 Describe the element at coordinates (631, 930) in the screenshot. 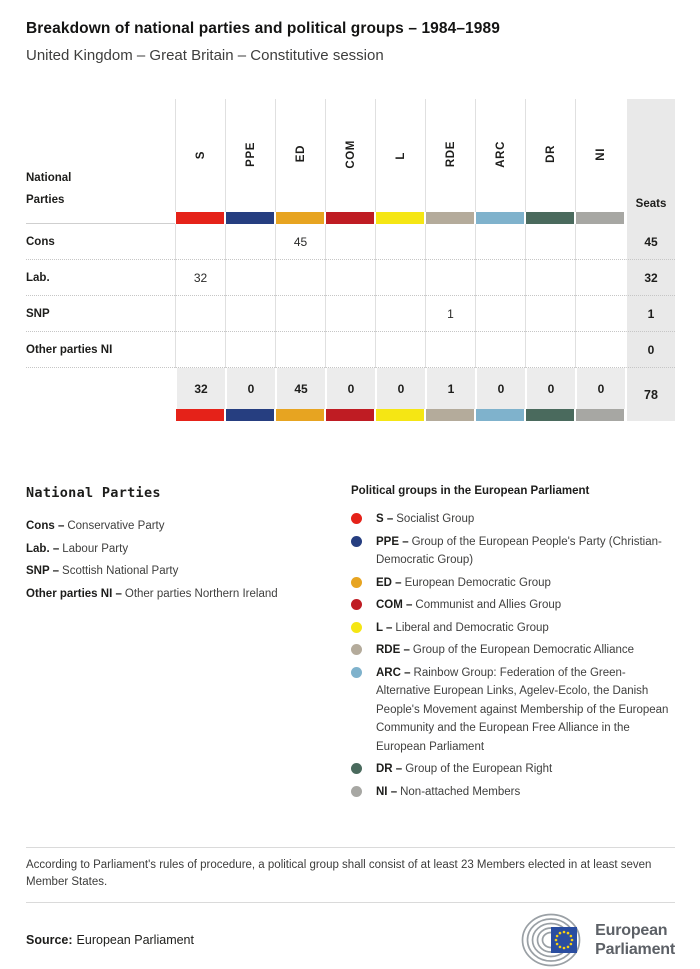

I see `ep-wordmark-line1: European` at that location.